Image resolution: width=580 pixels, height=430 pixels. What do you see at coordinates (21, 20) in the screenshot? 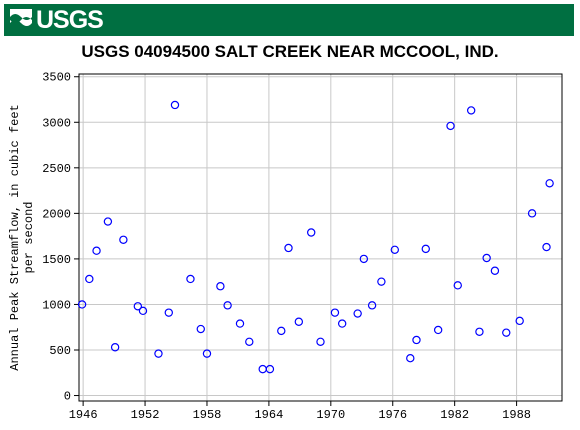
I see `usgs-wave-icon` at bounding box center [21, 20].